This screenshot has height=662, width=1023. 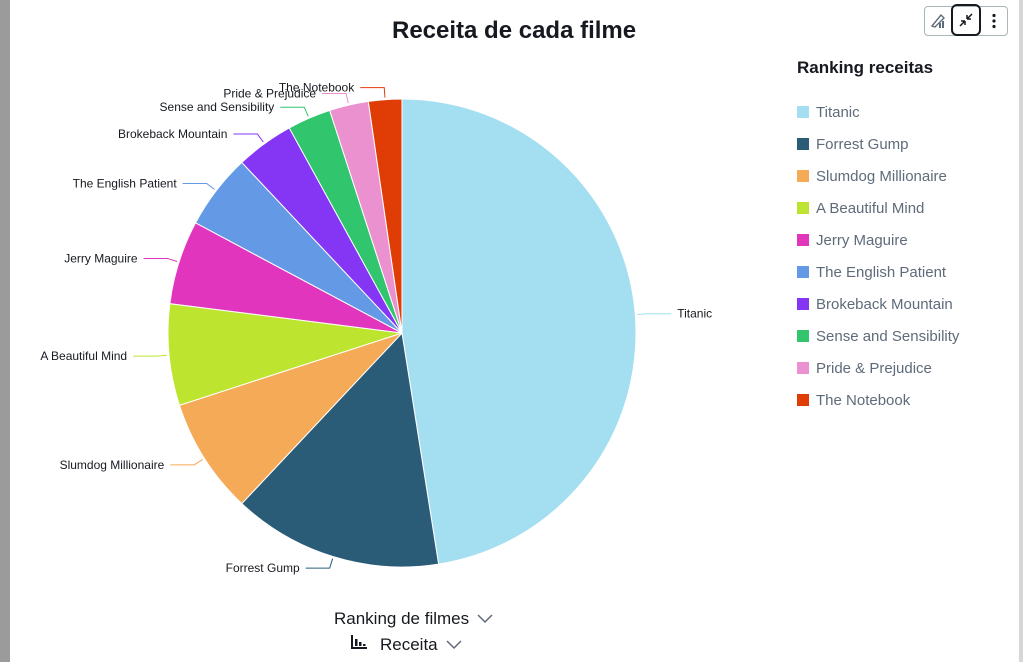 What do you see at coordinates (335, 98) in the screenshot?
I see `leader-line-pride-prejudice` at bounding box center [335, 98].